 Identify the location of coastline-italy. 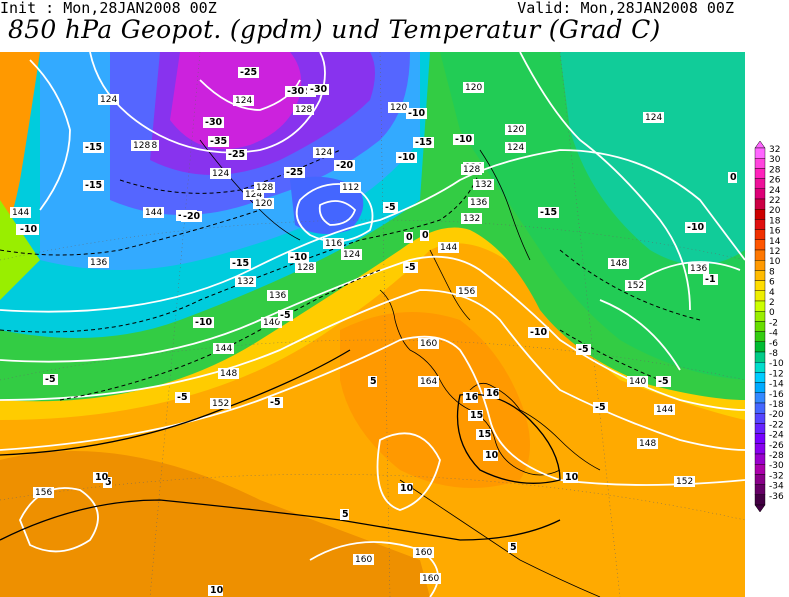
(535, 426).